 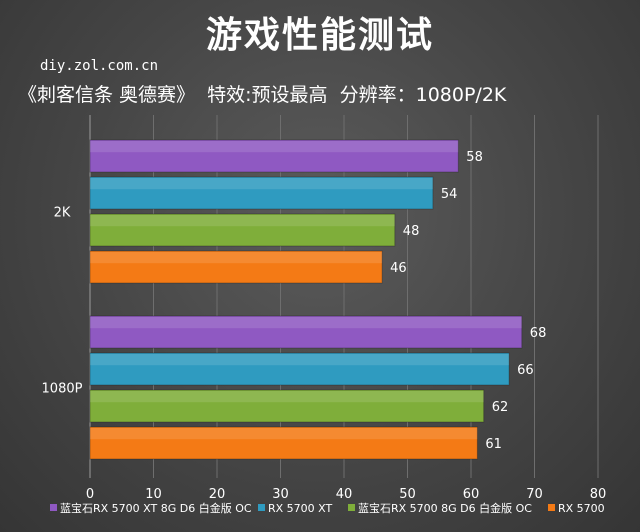 What do you see at coordinates (411, 231) in the screenshot?
I see `data-label: 48` at bounding box center [411, 231].